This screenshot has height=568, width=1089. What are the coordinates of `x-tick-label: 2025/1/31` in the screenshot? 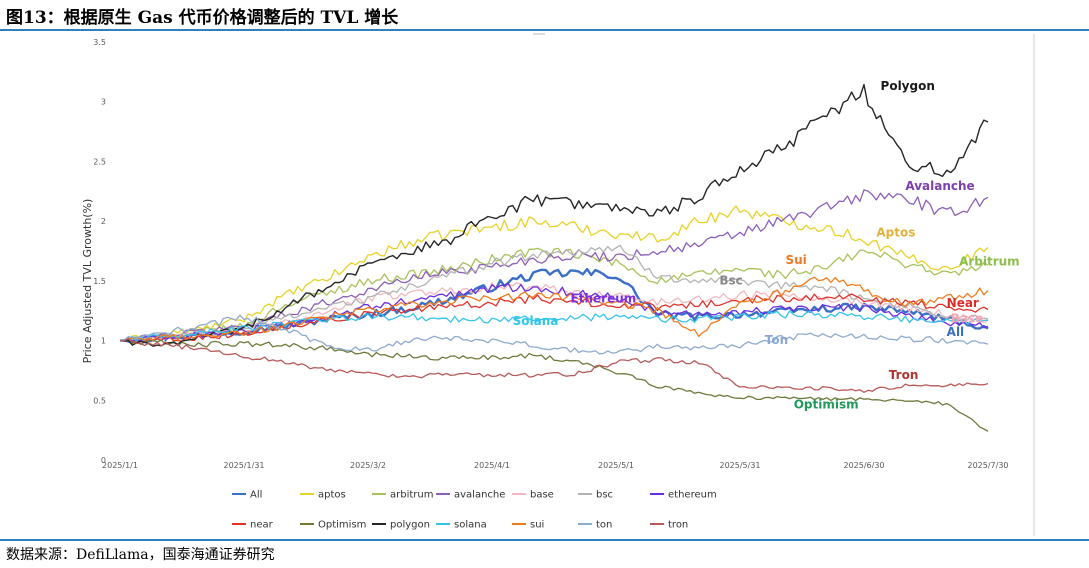 It's located at (243, 465).